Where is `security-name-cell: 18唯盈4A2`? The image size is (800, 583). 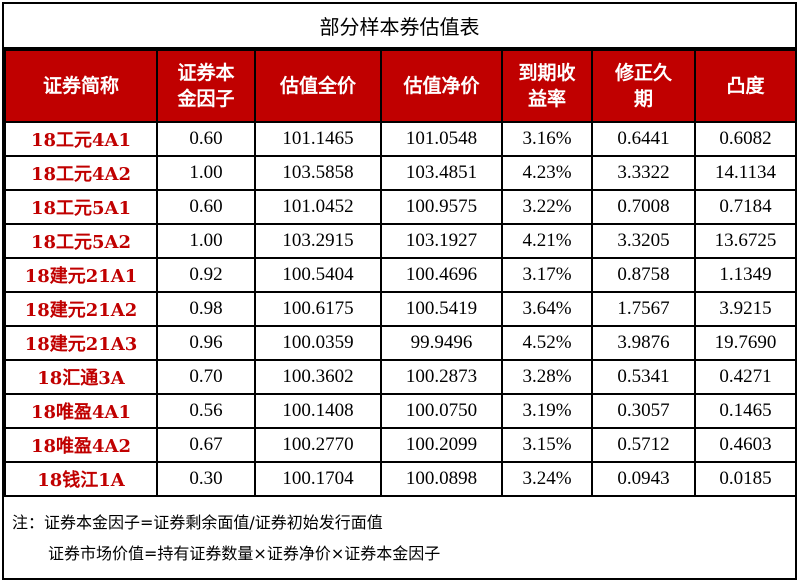
security-name-cell: 18唯盈4A2 is located at coordinates (81, 445).